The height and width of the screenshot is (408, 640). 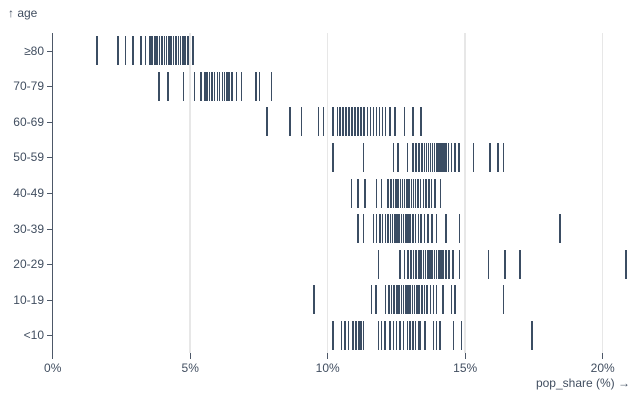 I want to click on y-axis-label: 50-59, so click(x=28, y=157).